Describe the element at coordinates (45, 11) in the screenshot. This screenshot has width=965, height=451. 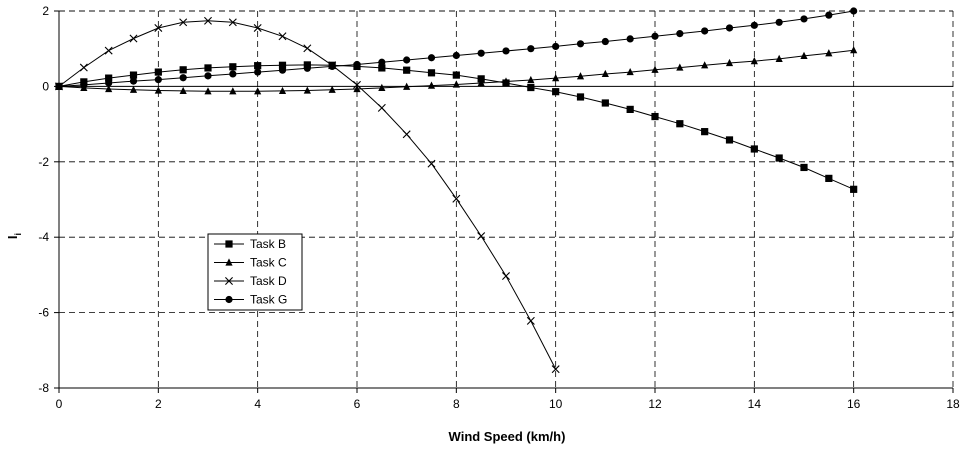
I see `y-tick-label: 2` at that location.